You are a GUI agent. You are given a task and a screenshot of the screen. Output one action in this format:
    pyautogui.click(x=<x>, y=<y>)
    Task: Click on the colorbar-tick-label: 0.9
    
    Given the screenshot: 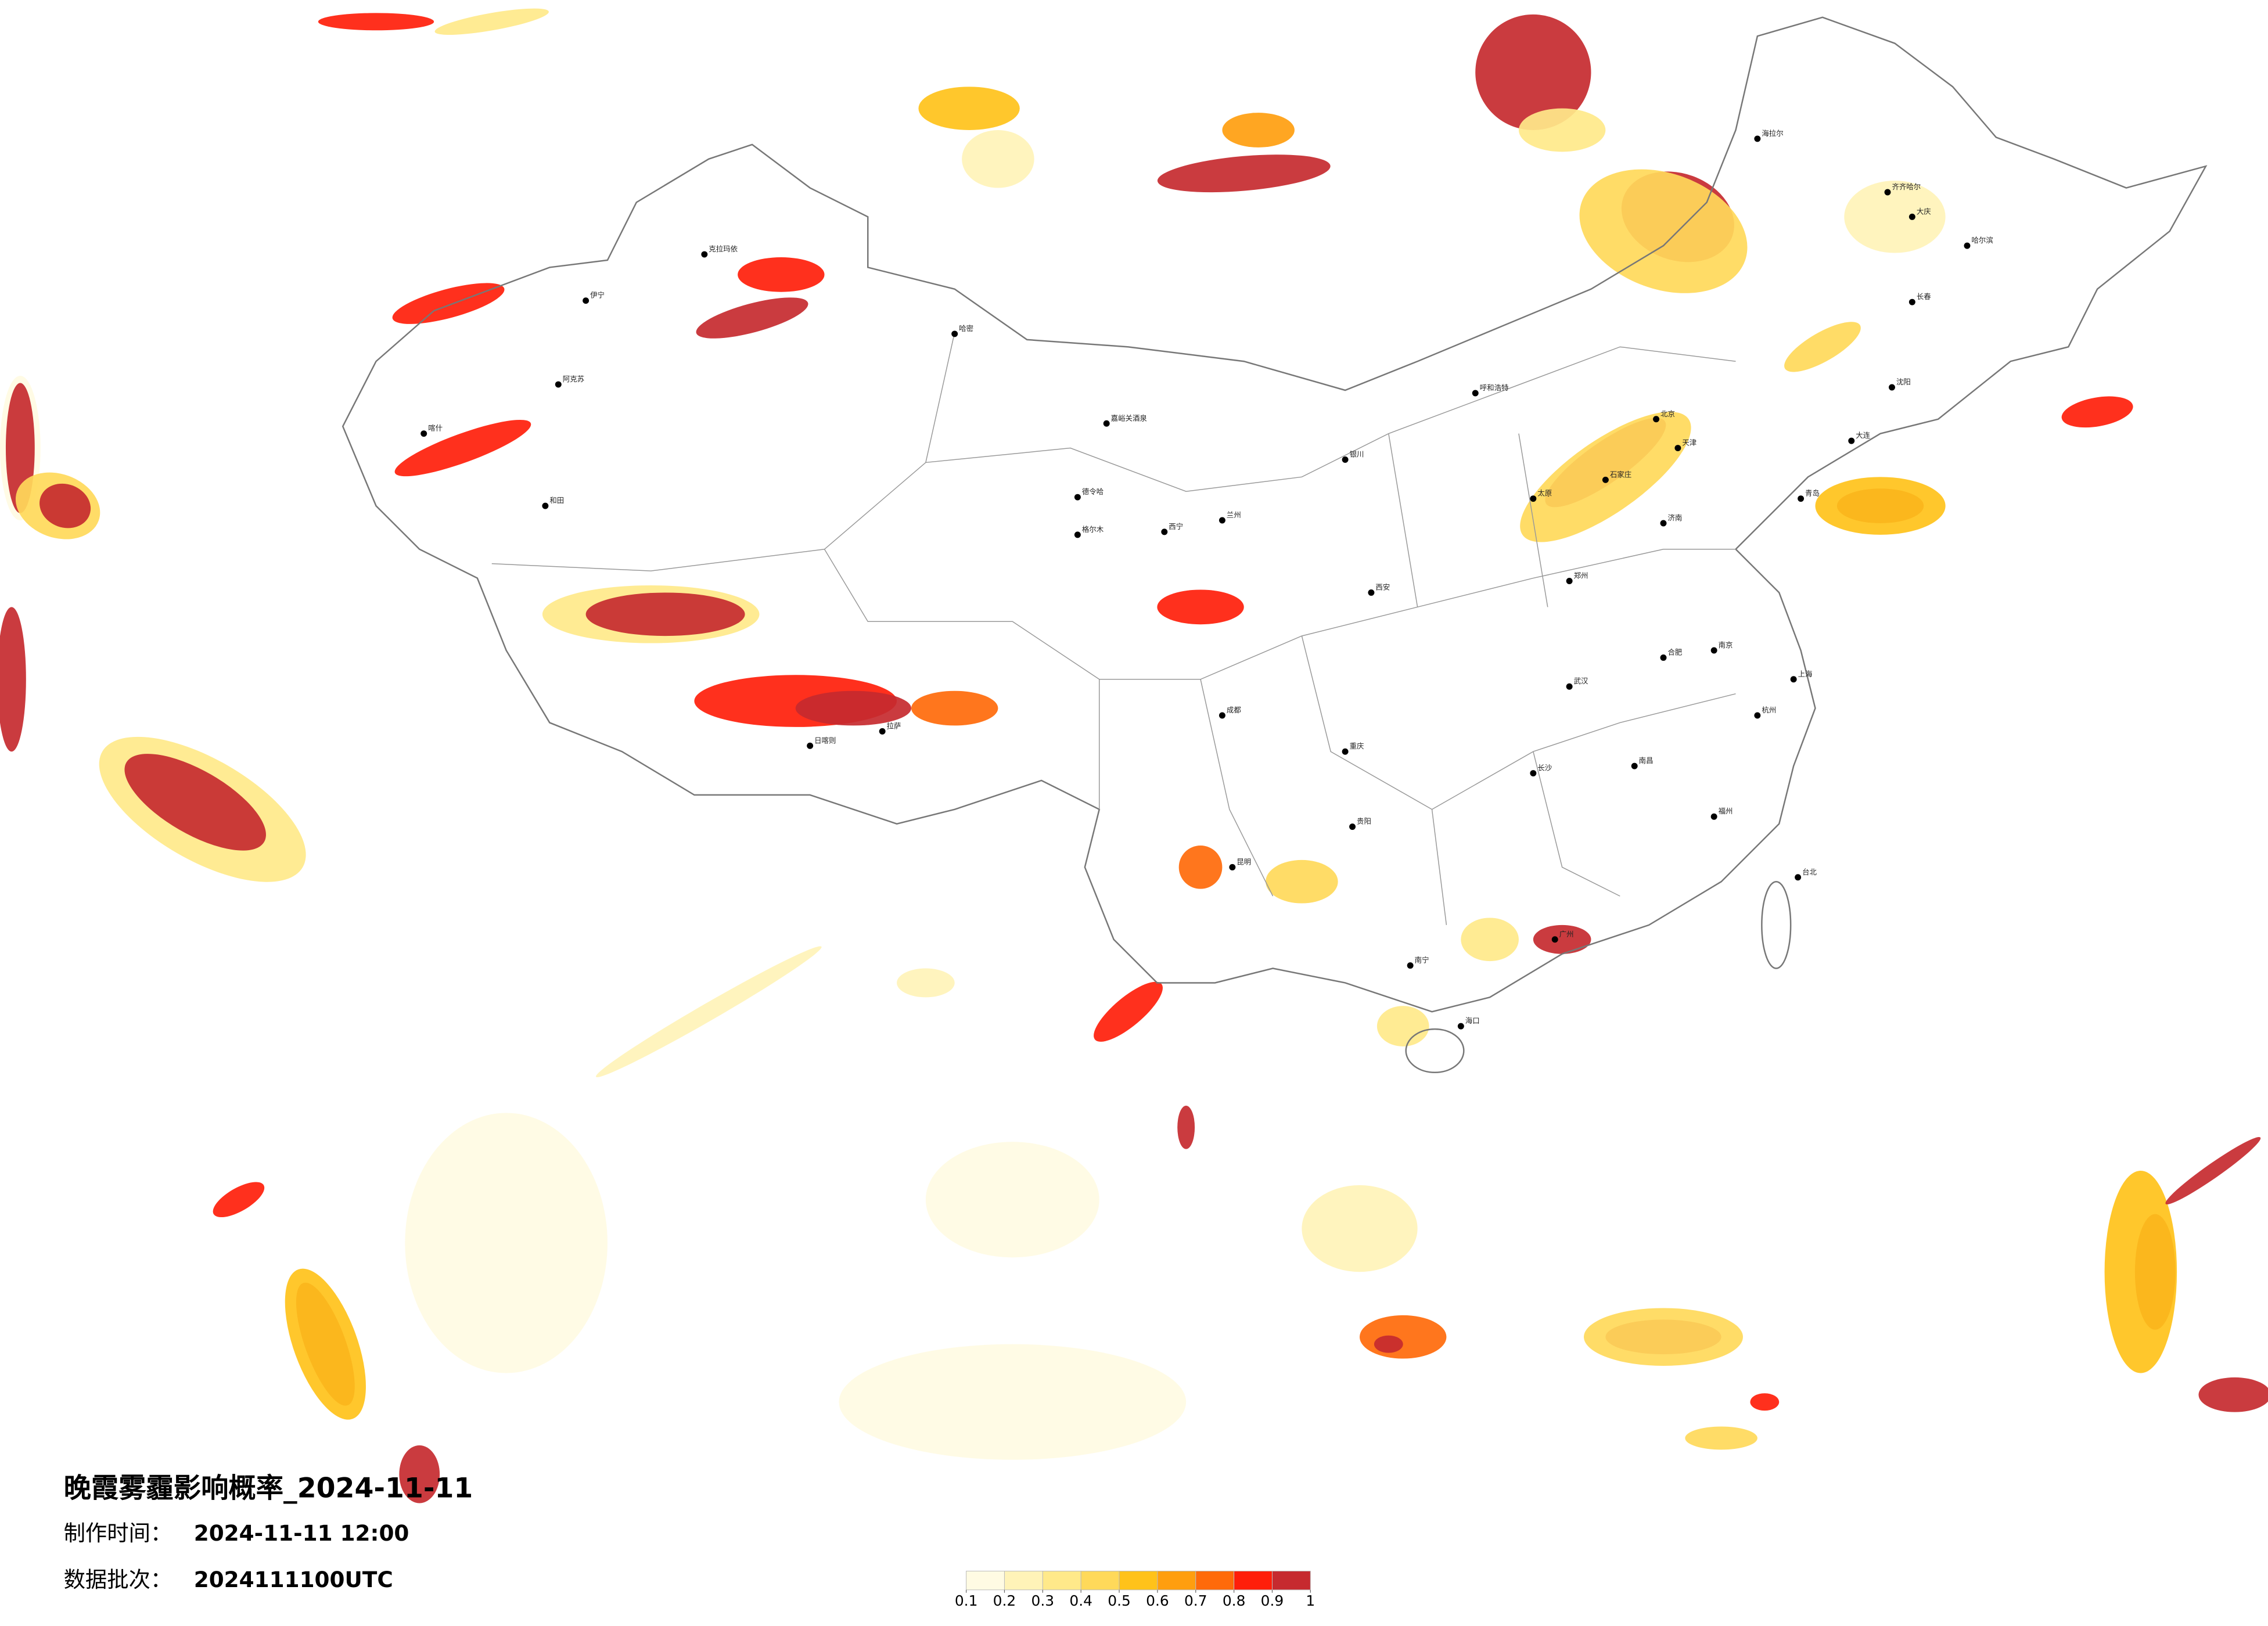 What is the action you would take?
    pyautogui.click(x=1272, y=1600)
    